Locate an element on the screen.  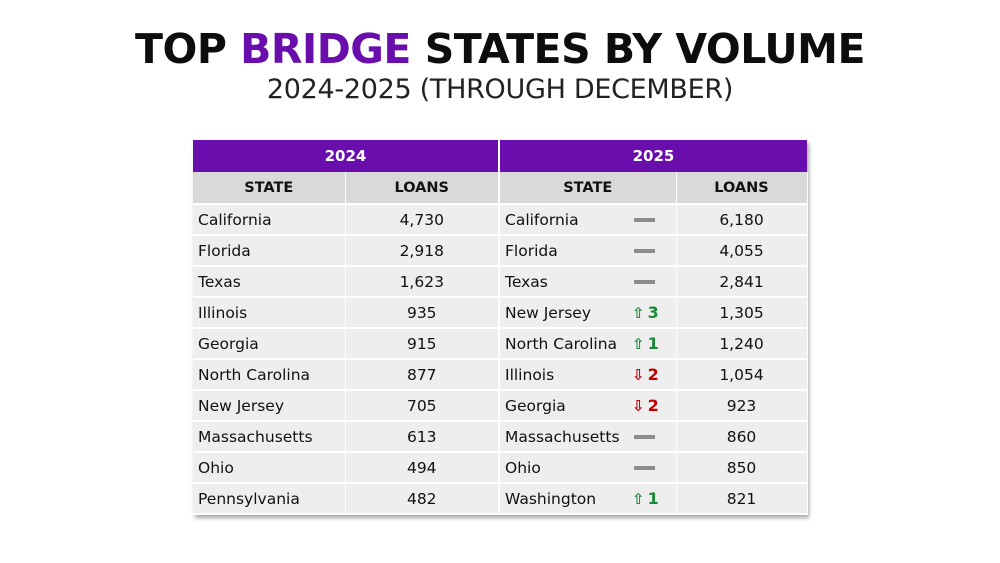
column-header-loans-2024: LOANS is located at coordinates (422, 188).